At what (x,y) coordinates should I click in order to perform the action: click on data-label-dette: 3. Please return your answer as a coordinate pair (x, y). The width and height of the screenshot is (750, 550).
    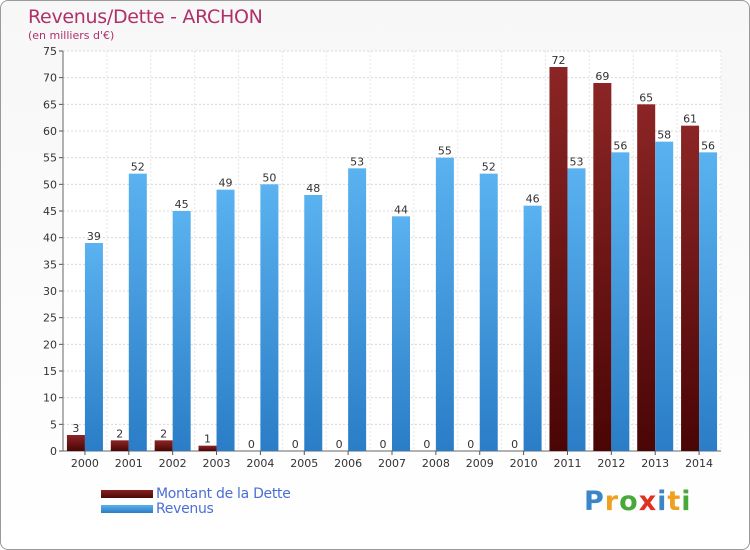
    Looking at the image, I should click on (75, 428).